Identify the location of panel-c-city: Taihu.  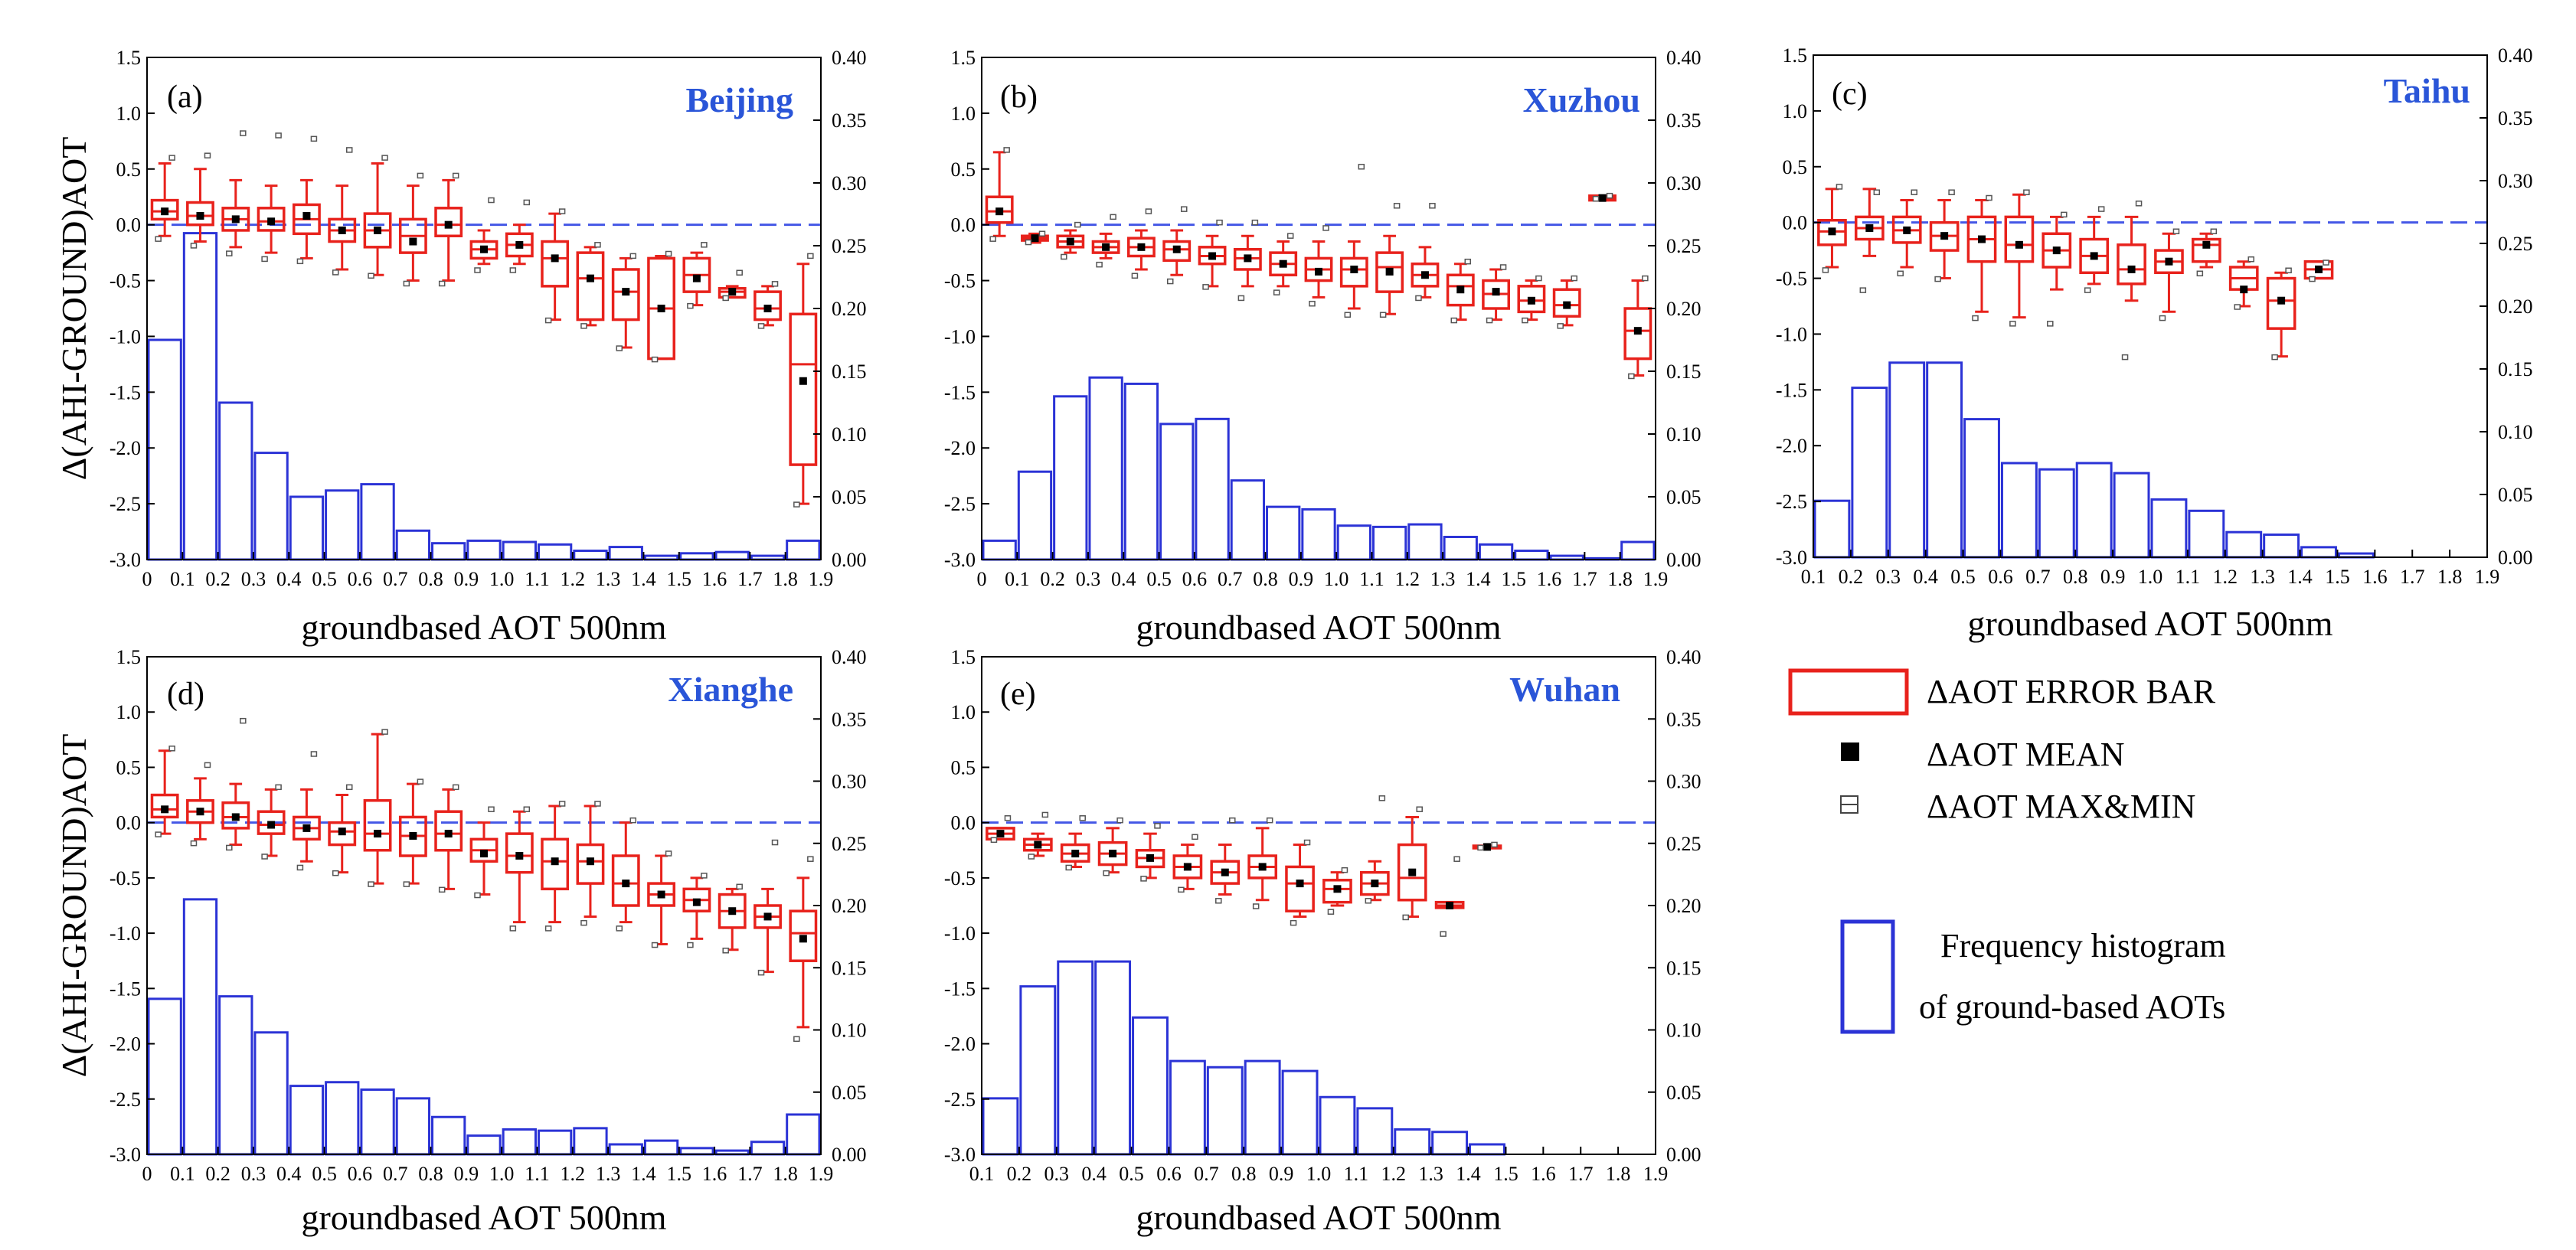
(2427, 90).